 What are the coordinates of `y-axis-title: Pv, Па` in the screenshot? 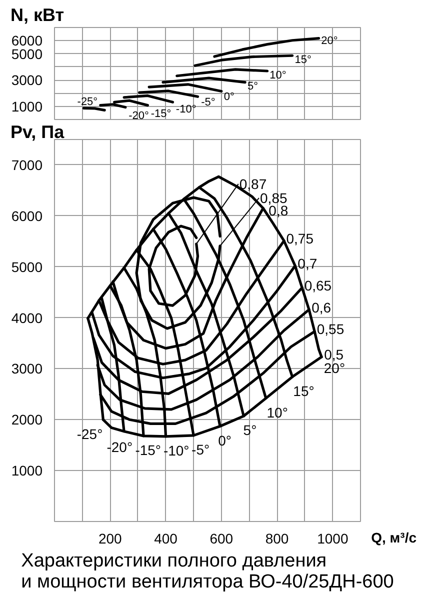 It's located at (38, 132).